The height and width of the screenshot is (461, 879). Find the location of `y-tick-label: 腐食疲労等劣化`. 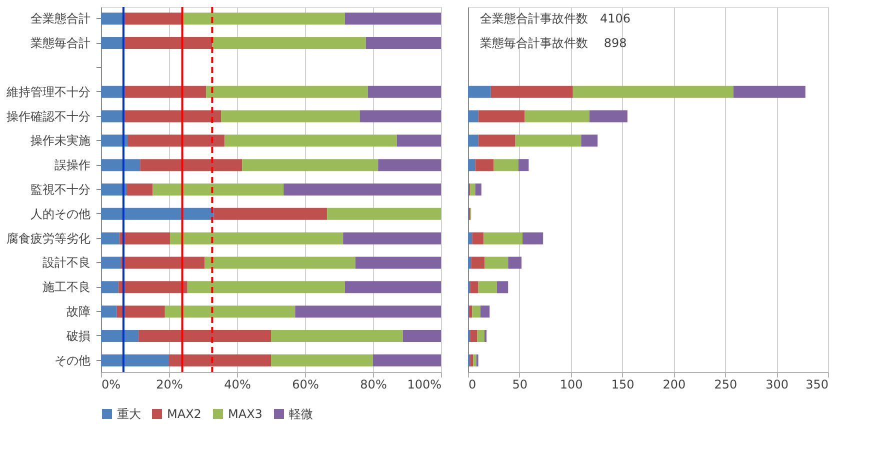

y-tick-label: 腐食疲労等劣化 is located at coordinates (48, 238).